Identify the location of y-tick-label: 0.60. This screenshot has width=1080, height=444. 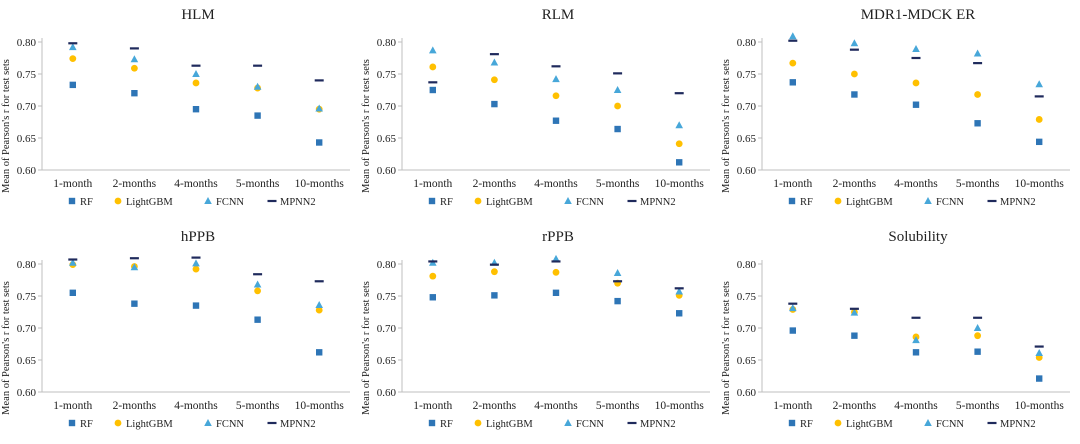
(747, 393).